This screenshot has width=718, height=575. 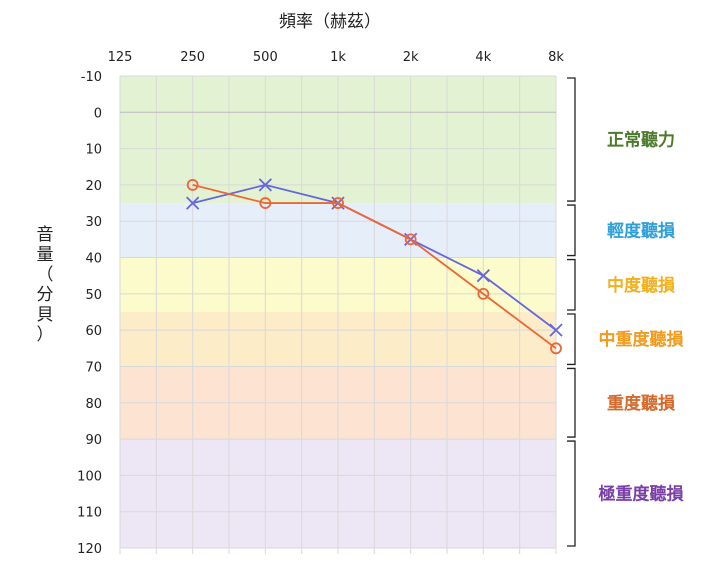 I want to click on x-tick-label: 1k, so click(x=338, y=57).